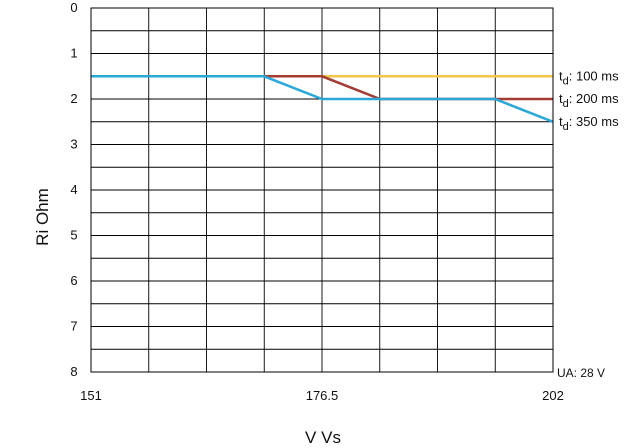 This screenshot has width=630, height=448. What do you see at coordinates (581, 373) in the screenshot?
I see `annotation-label: UA: 28 V` at bounding box center [581, 373].